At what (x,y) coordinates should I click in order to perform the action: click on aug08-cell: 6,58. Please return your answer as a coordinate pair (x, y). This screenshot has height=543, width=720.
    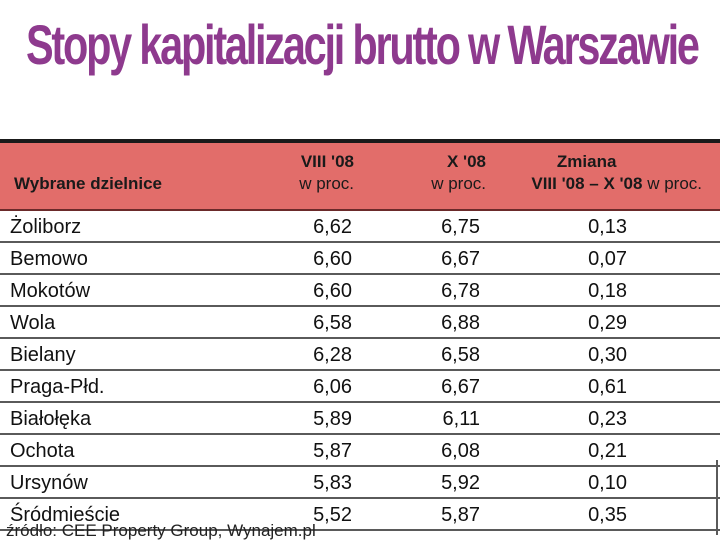
    Looking at the image, I should click on (332, 323).